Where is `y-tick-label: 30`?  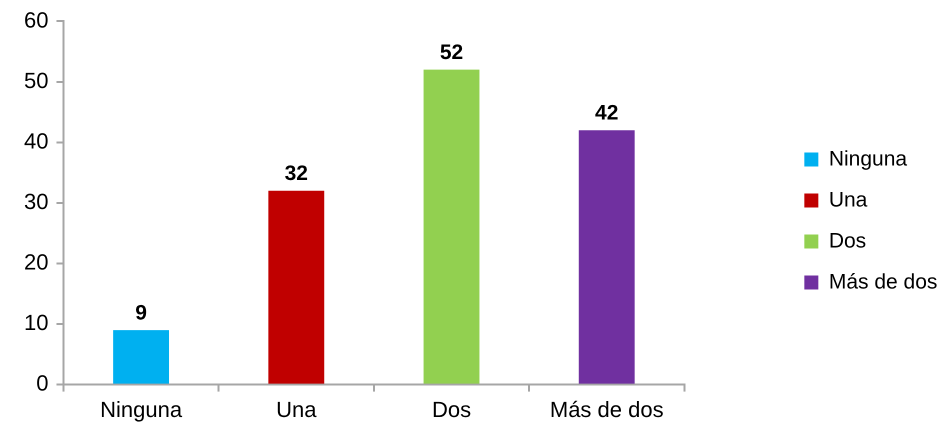
y-tick-label: 30 is located at coordinates (36, 201).